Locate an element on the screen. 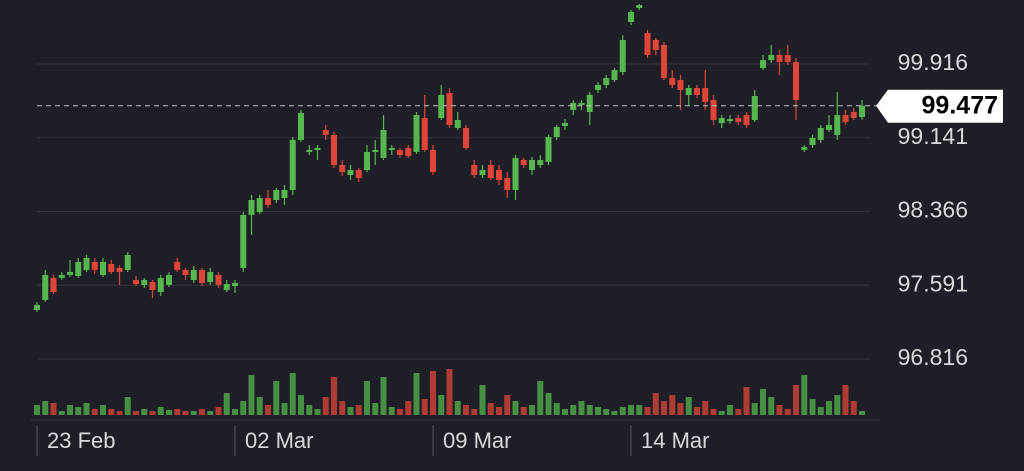 The height and width of the screenshot is (471, 1024). x-tick-label: 14 Mar is located at coordinates (675, 440).